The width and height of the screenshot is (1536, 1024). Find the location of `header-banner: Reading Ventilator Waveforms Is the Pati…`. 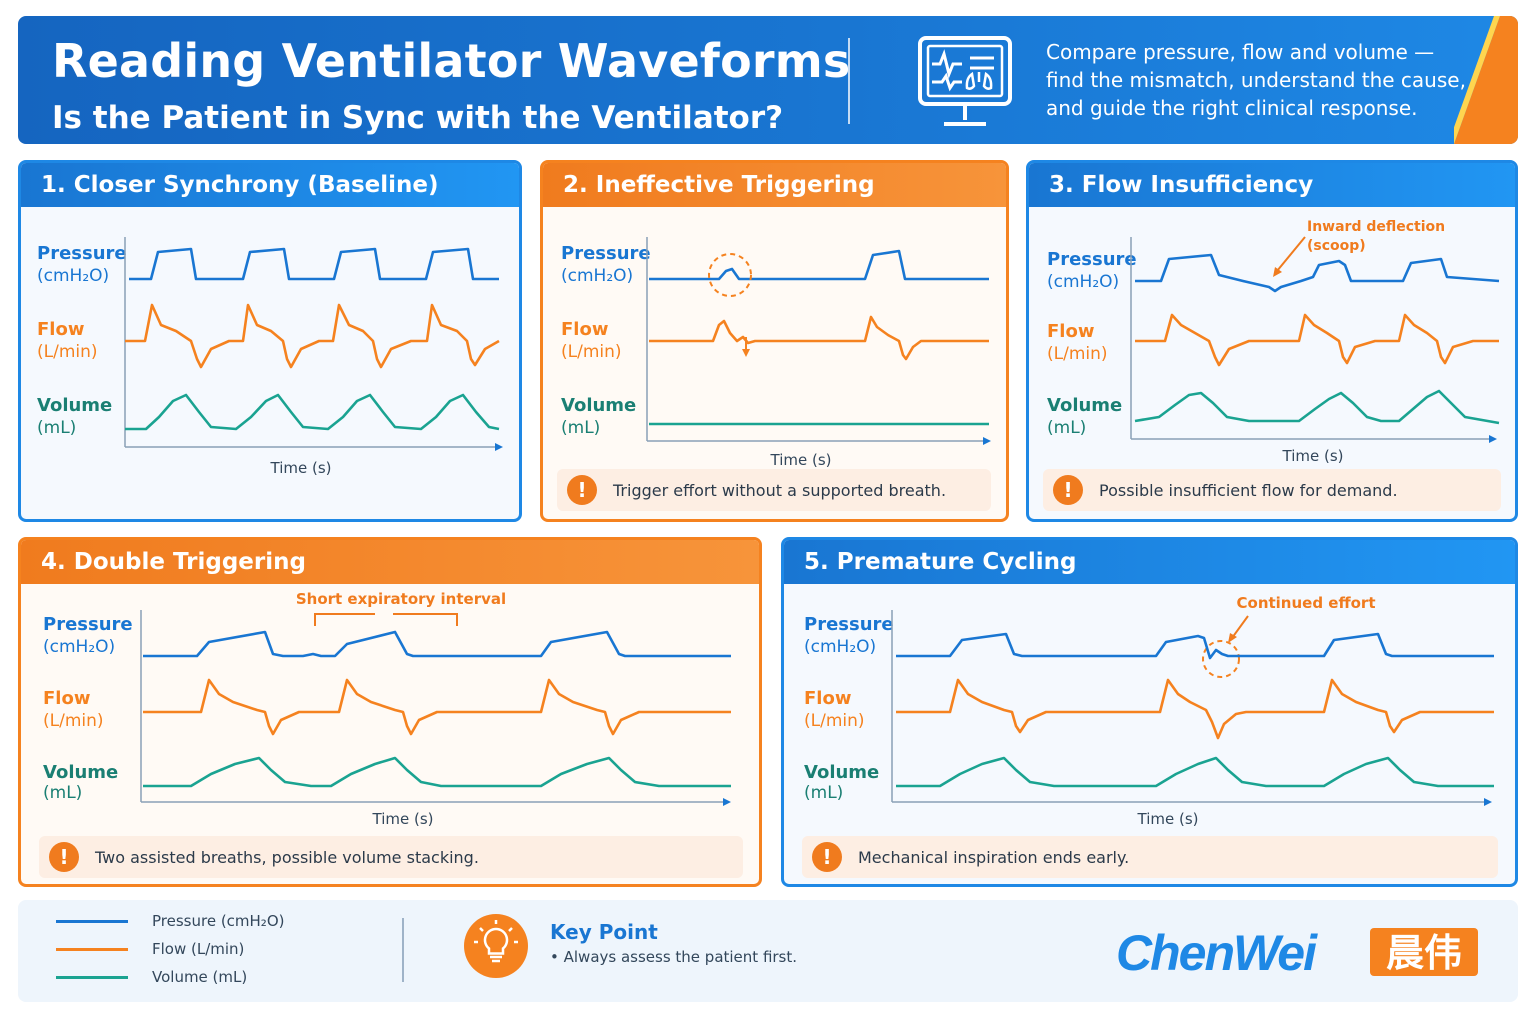

header-banner: Reading Ventilator Waveforms Is the Pati… is located at coordinates (768, 80).